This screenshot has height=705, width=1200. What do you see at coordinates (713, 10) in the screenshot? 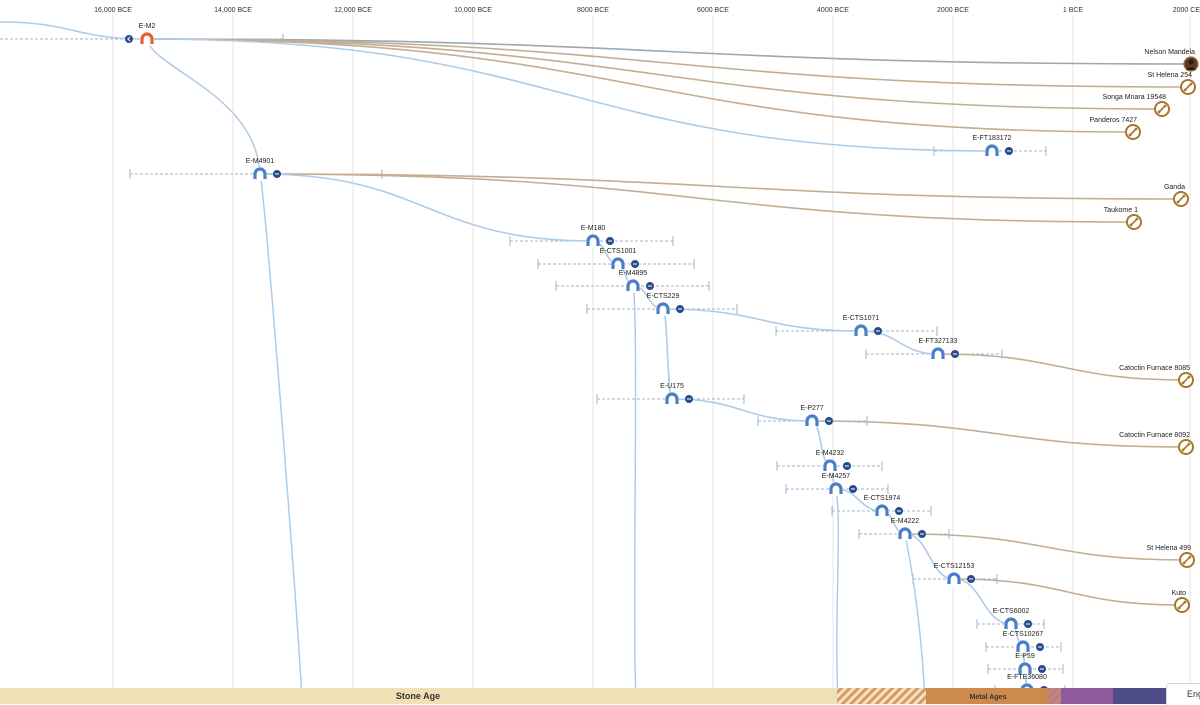
I see `axis-tick-label: 6000 BCE` at bounding box center [713, 10].